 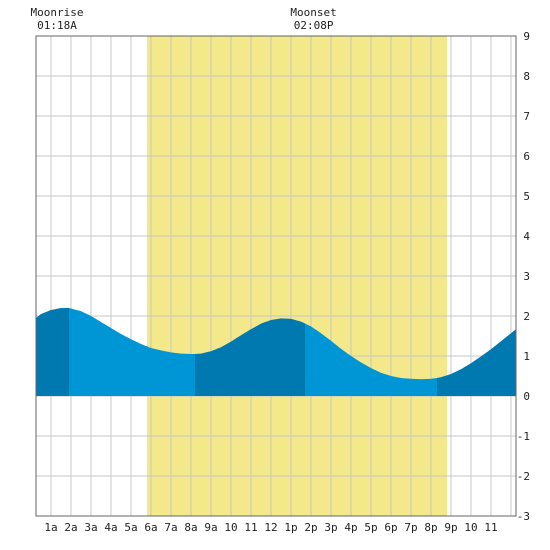 What do you see at coordinates (57, 25) in the screenshot?
I see `moon-event-time: 01:18A` at bounding box center [57, 25].